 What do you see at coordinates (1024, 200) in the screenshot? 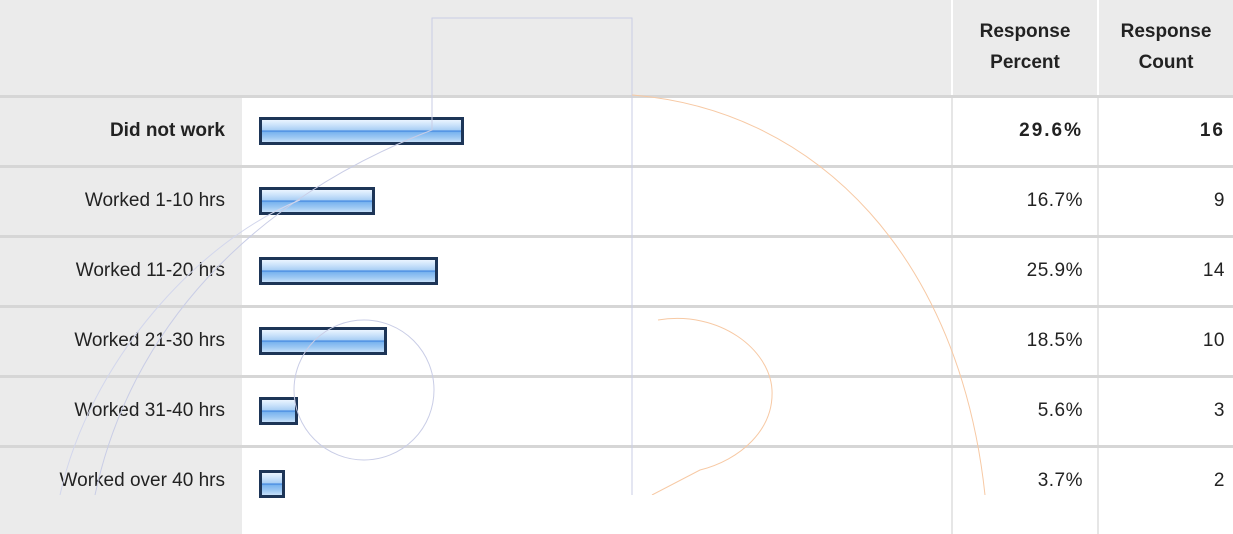
I see `response-percent: 16.7%` at bounding box center [1024, 200].